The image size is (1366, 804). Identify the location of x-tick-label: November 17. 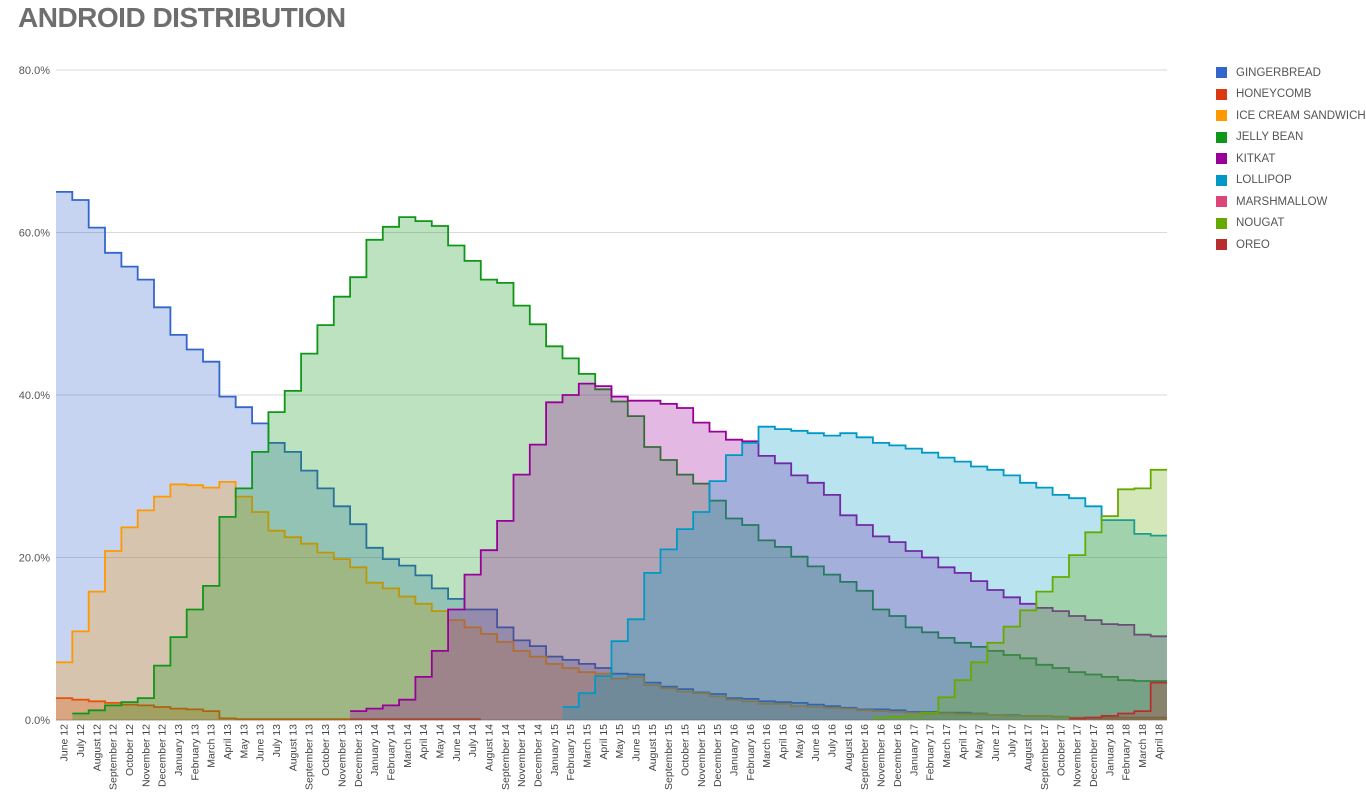
(1078, 755).